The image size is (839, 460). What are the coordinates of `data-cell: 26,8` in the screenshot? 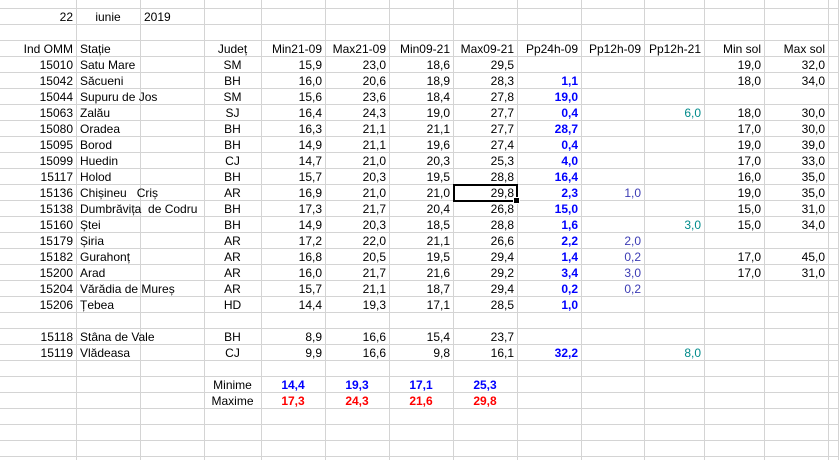 It's located at (502, 209).